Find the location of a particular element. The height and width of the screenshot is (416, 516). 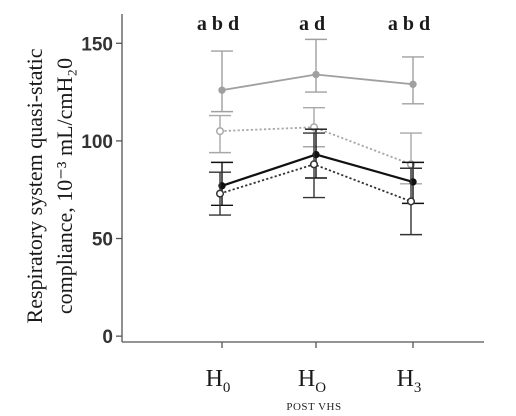

y-tick-label: 50 is located at coordinates (102, 240).